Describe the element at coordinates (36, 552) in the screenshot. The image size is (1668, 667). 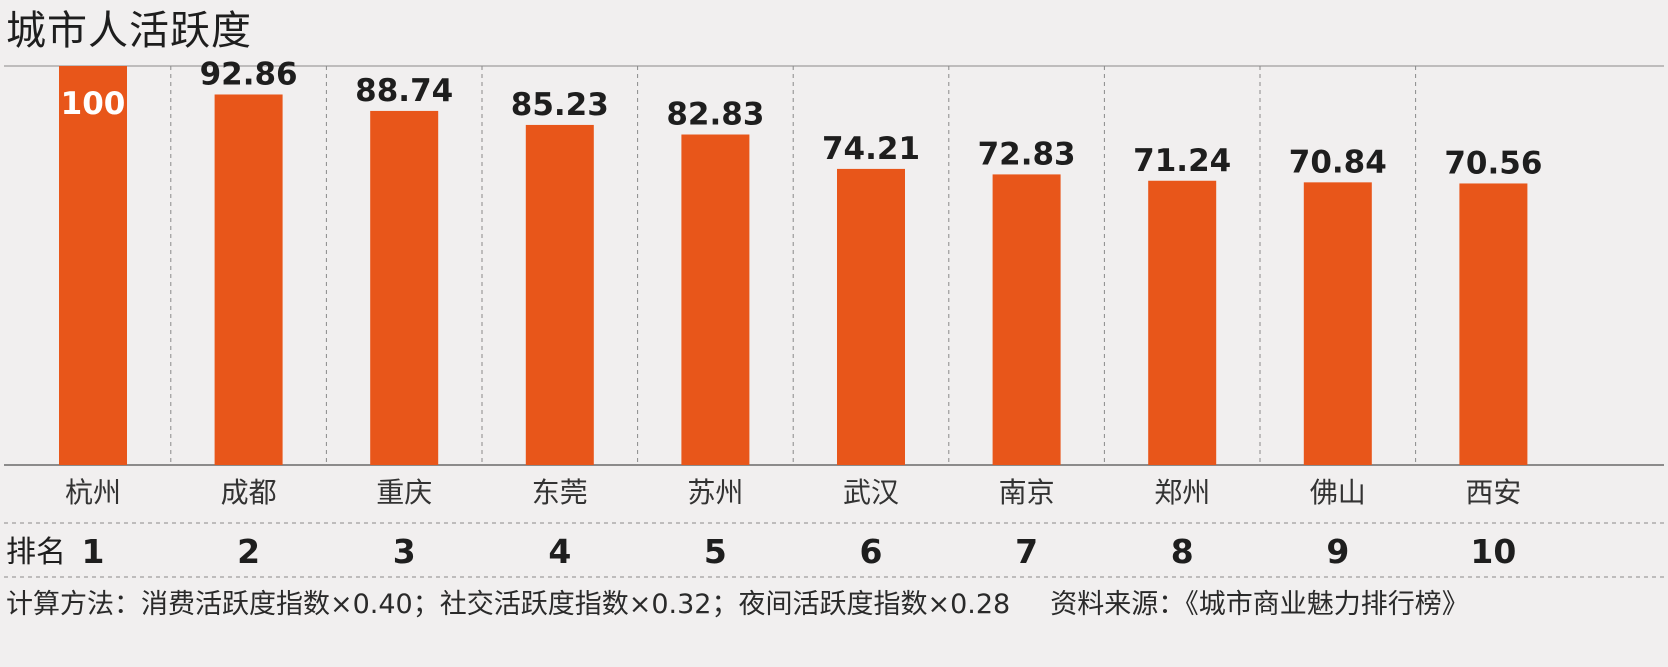
I see `rank-row-label: 排名` at that location.